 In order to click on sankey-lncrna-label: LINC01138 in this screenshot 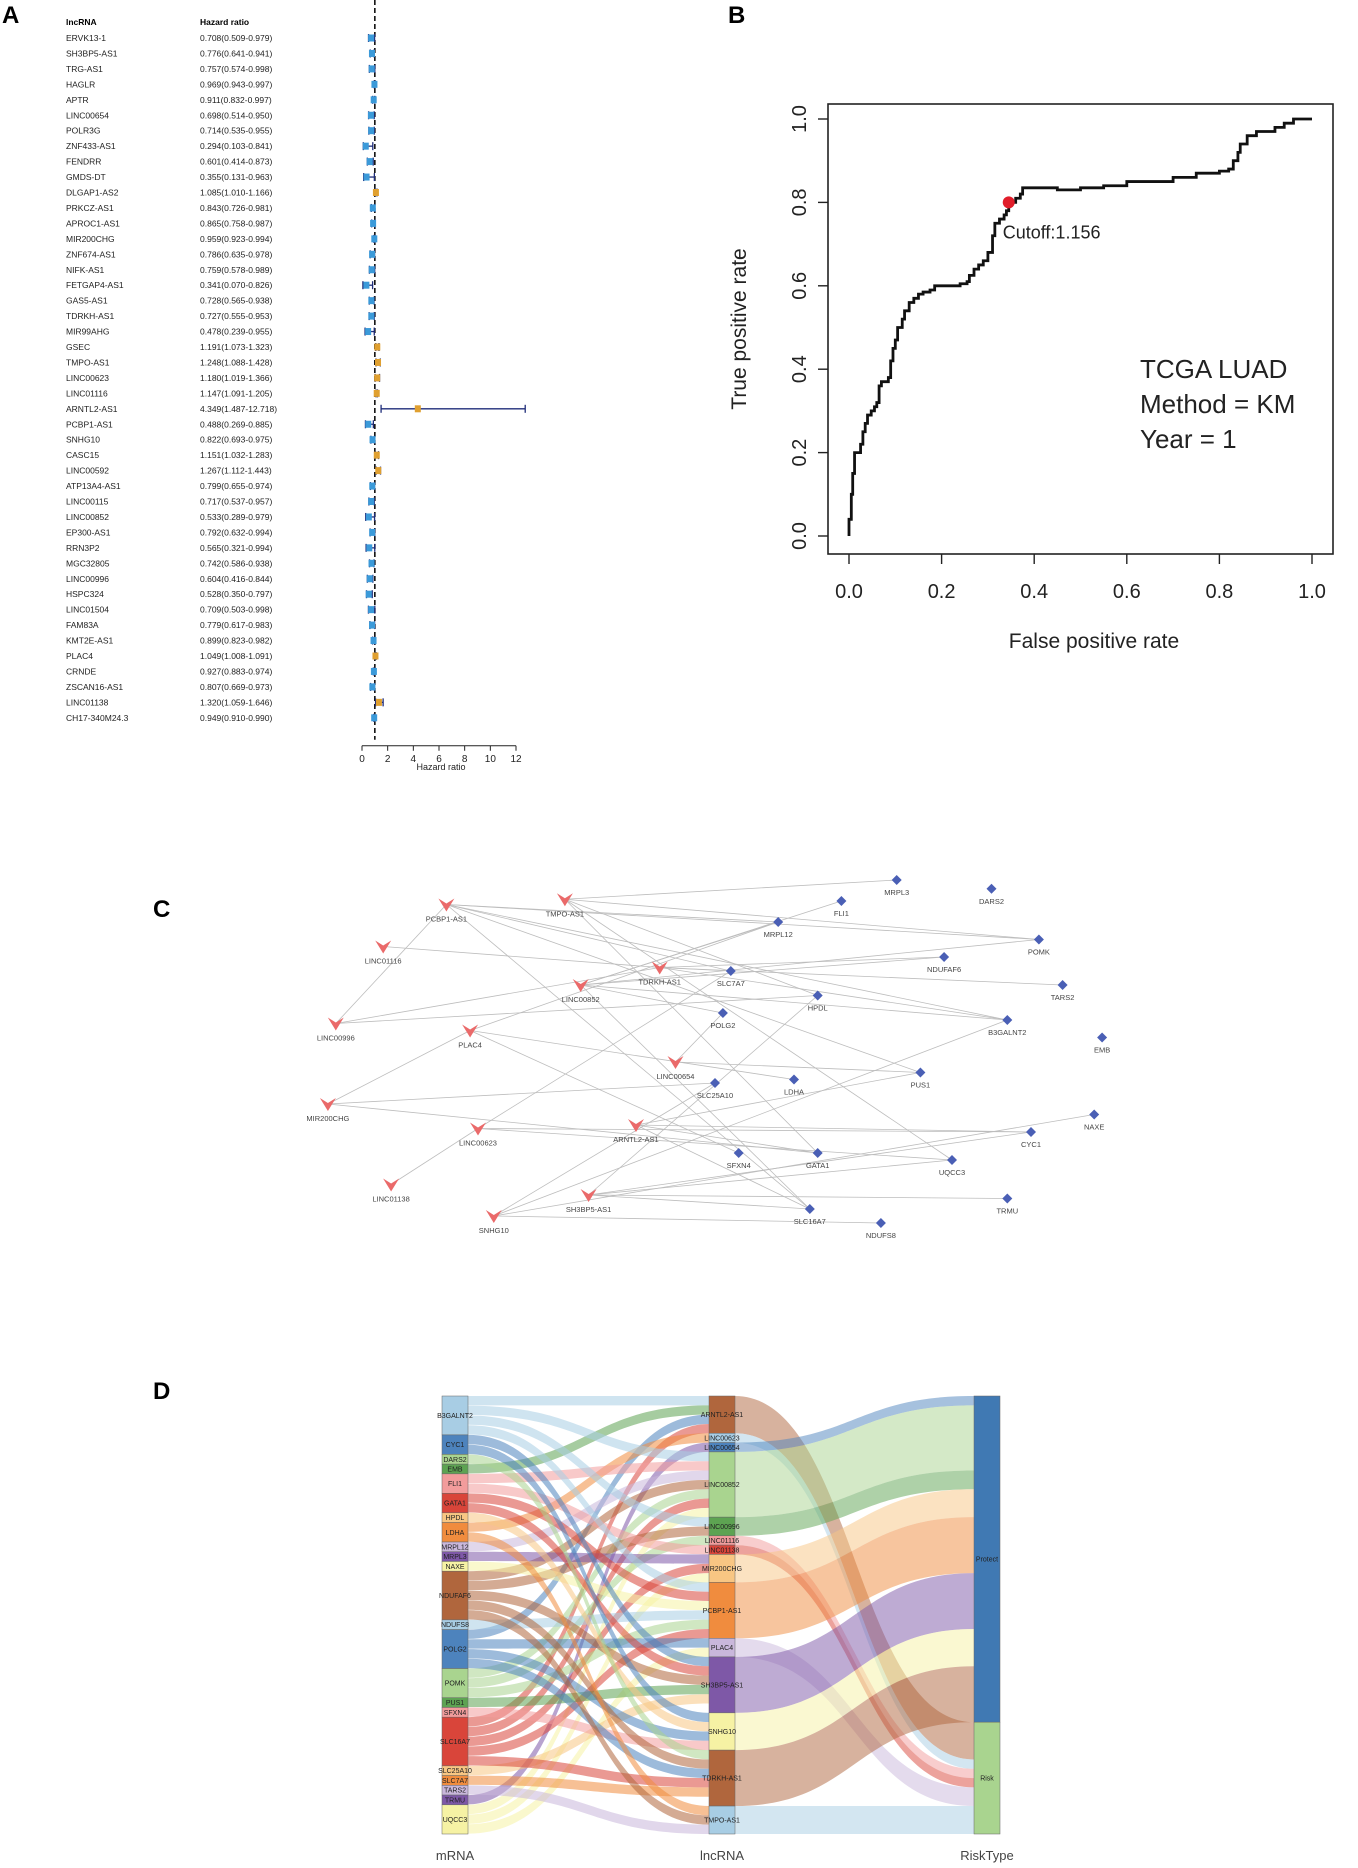, I will do `click(722, 1550)`.